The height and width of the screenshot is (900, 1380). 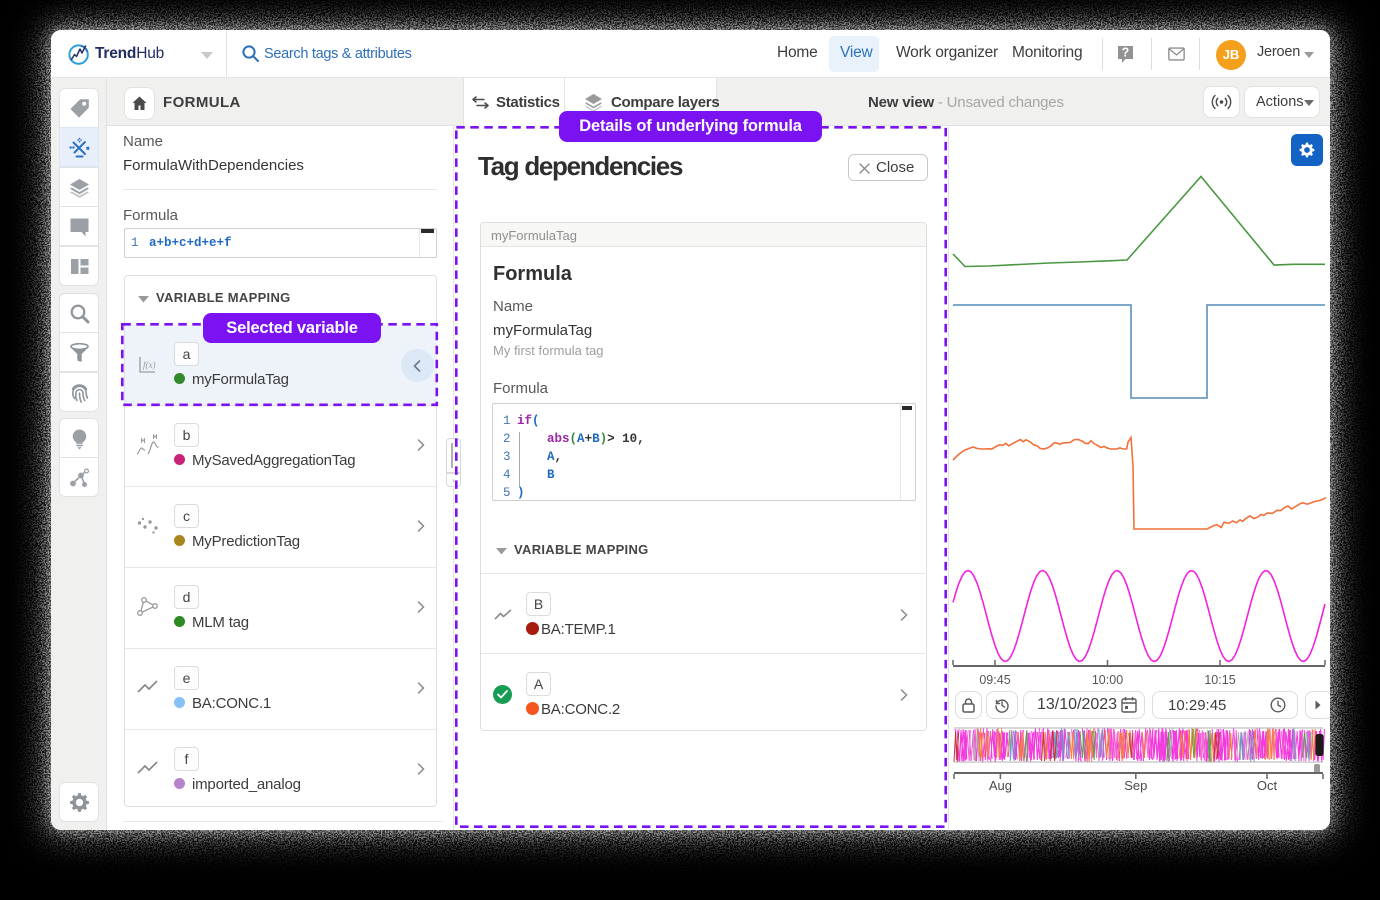 What do you see at coordinates (149, 365) in the screenshot?
I see `svg-text: f(x)` at bounding box center [149, 365].